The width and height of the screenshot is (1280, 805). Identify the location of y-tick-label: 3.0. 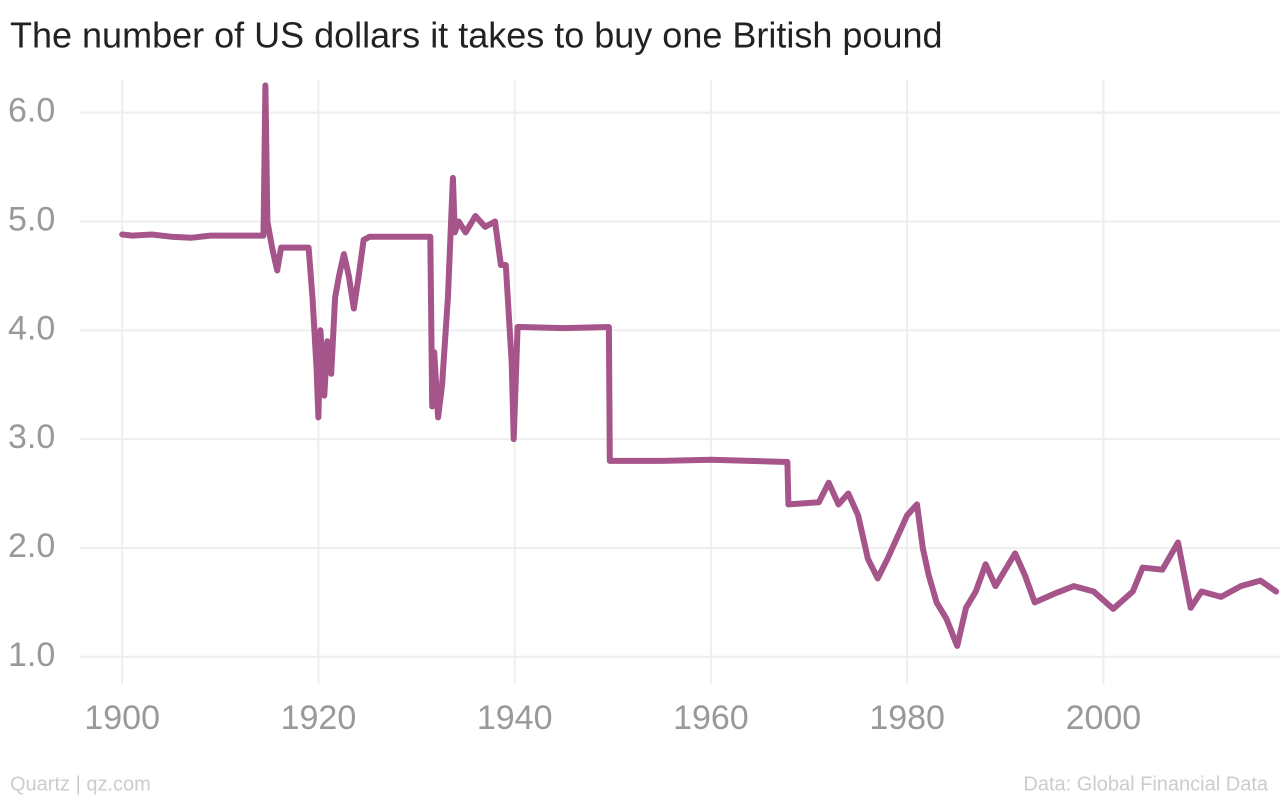
(31, 437).